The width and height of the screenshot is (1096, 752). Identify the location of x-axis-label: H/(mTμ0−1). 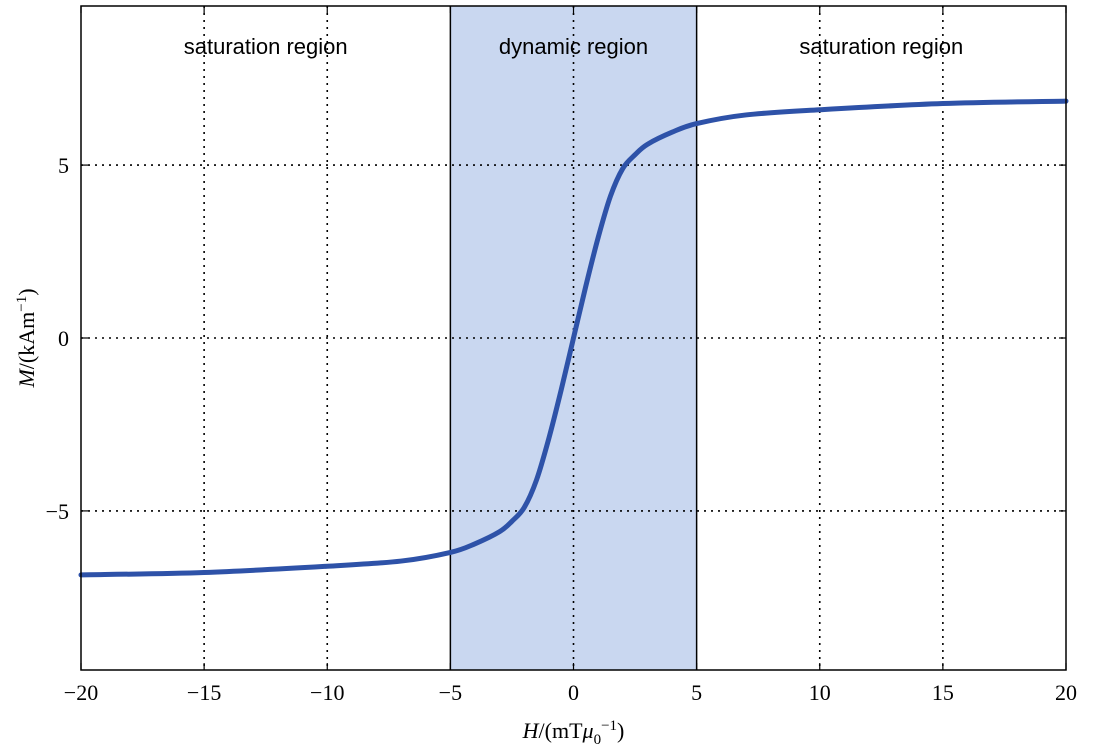
(573, 733).